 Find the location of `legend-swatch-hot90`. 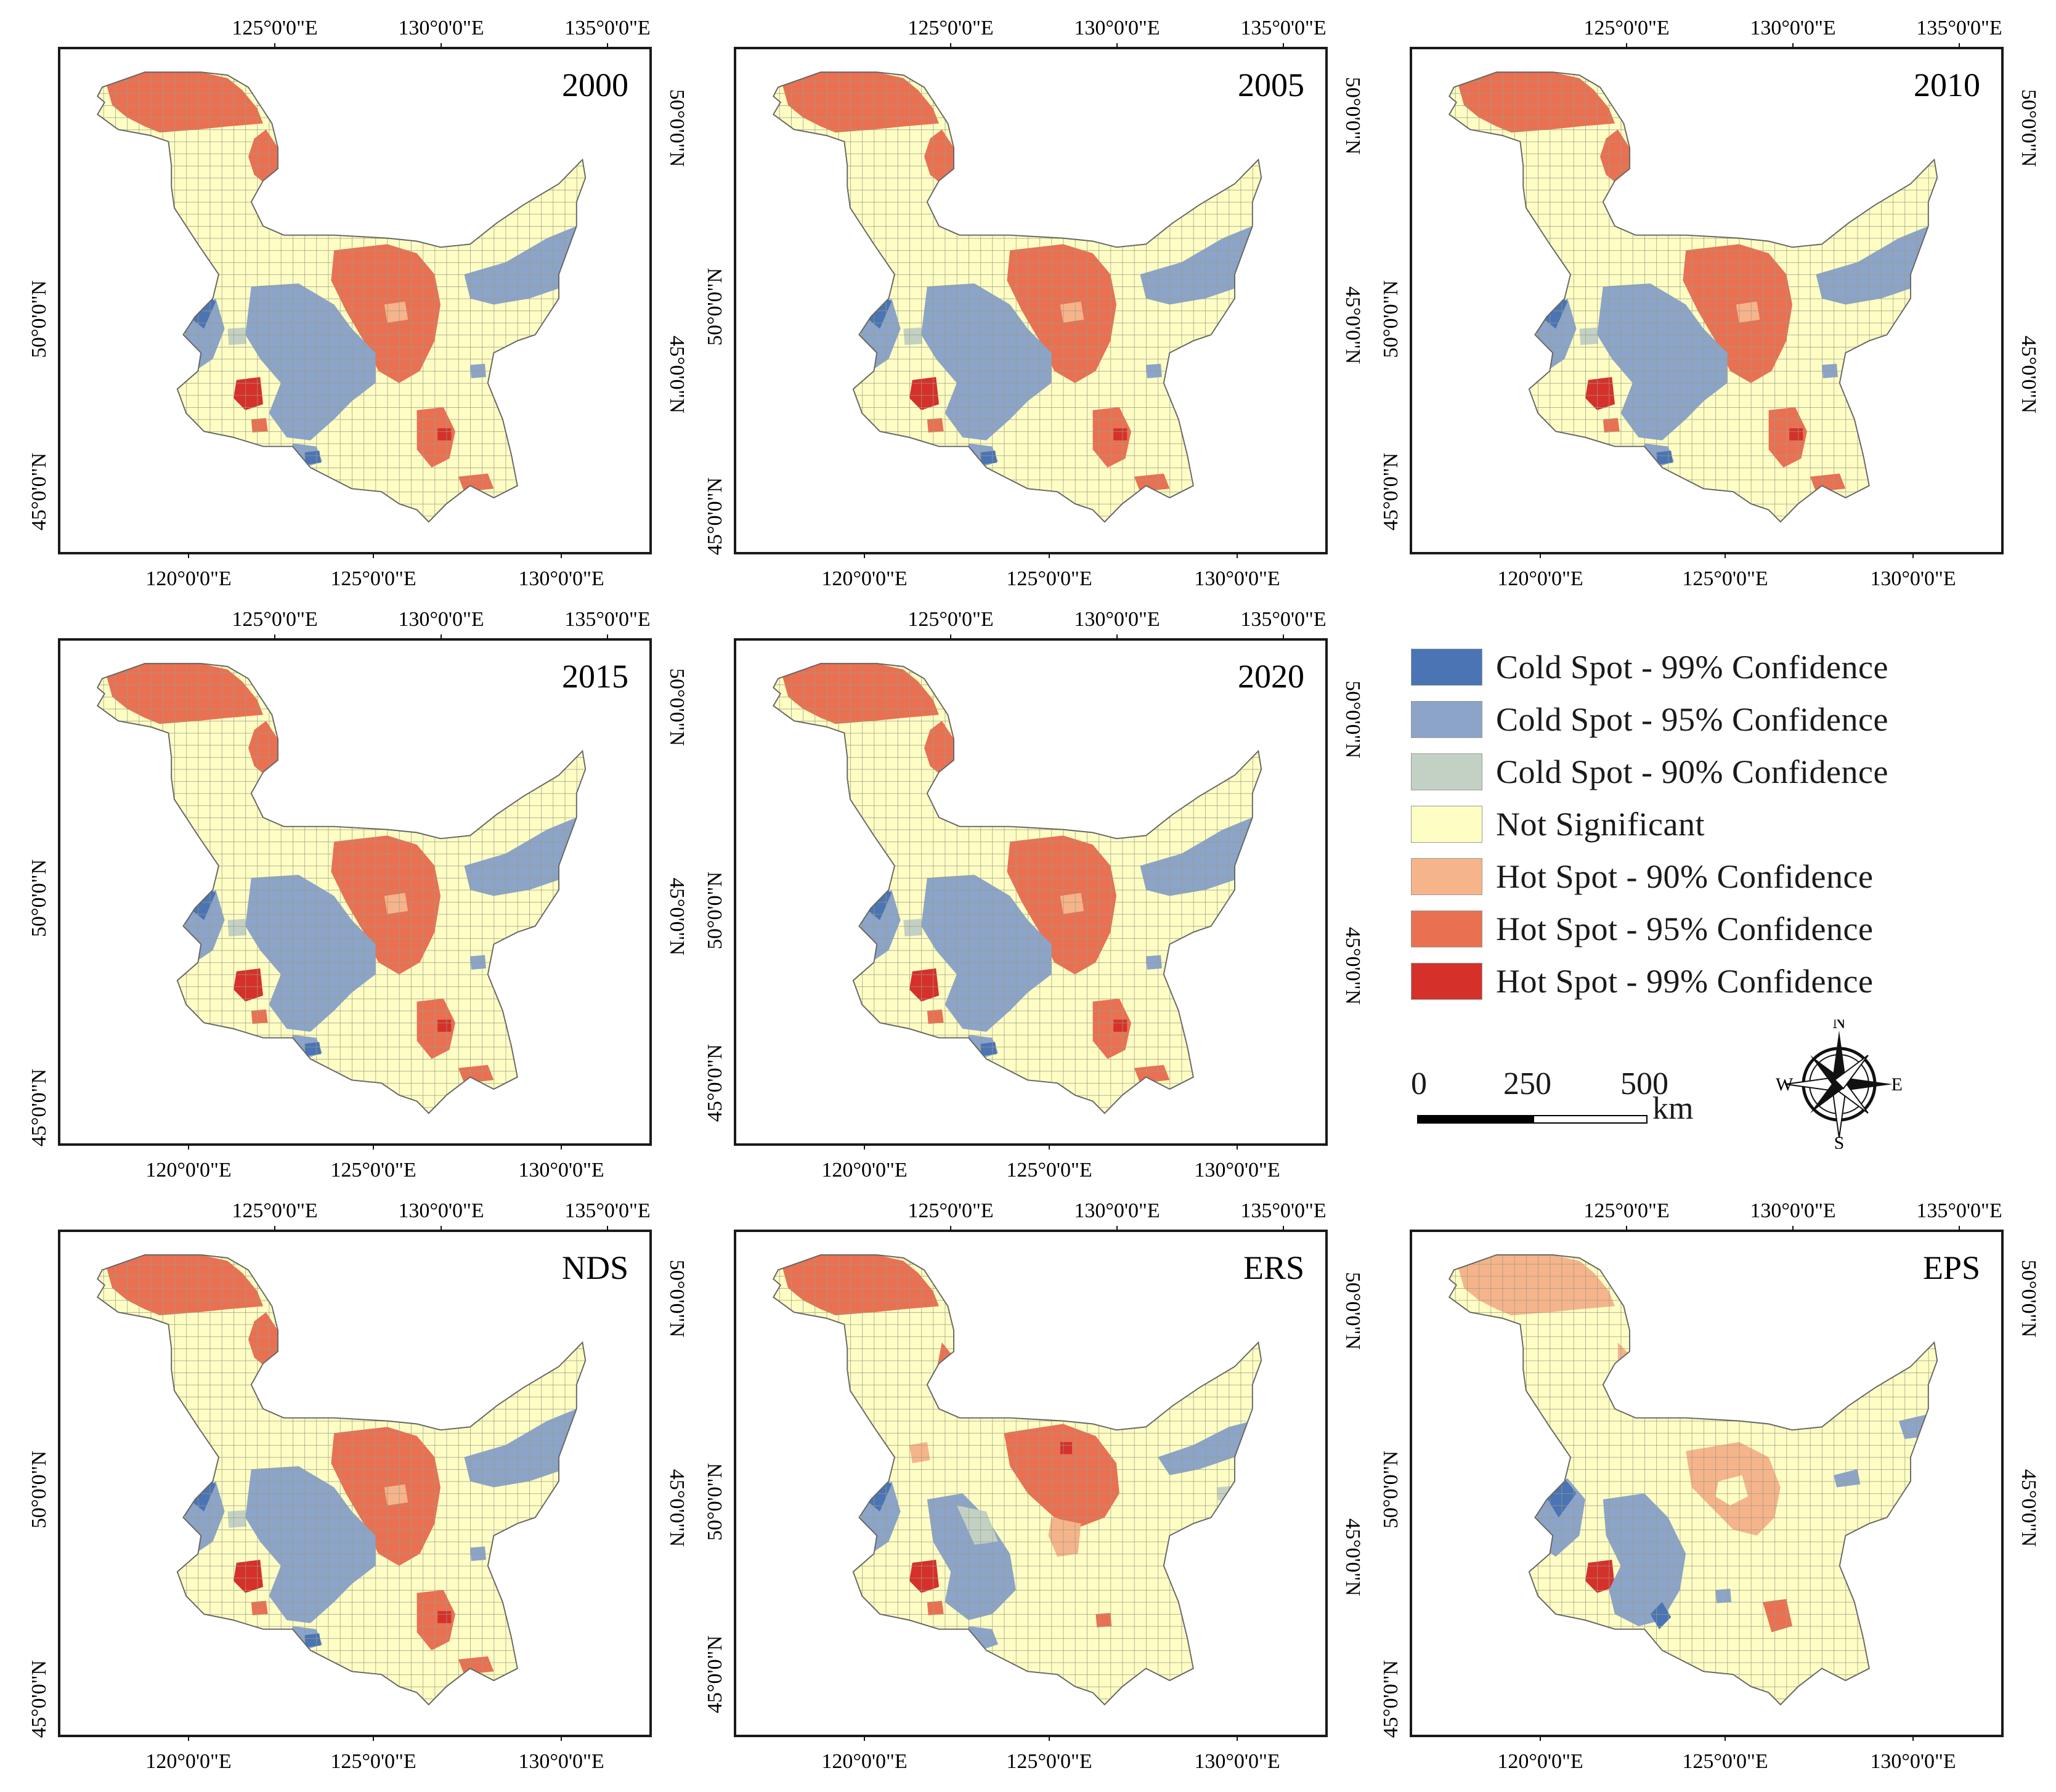

legend-swatch-hot90 is located at coordinates (1446, 876).